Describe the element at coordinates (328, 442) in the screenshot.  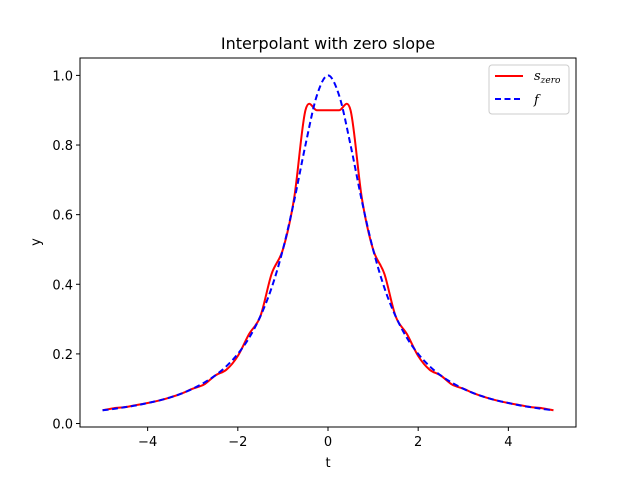
I see `x-tick-label: 0` at that location.